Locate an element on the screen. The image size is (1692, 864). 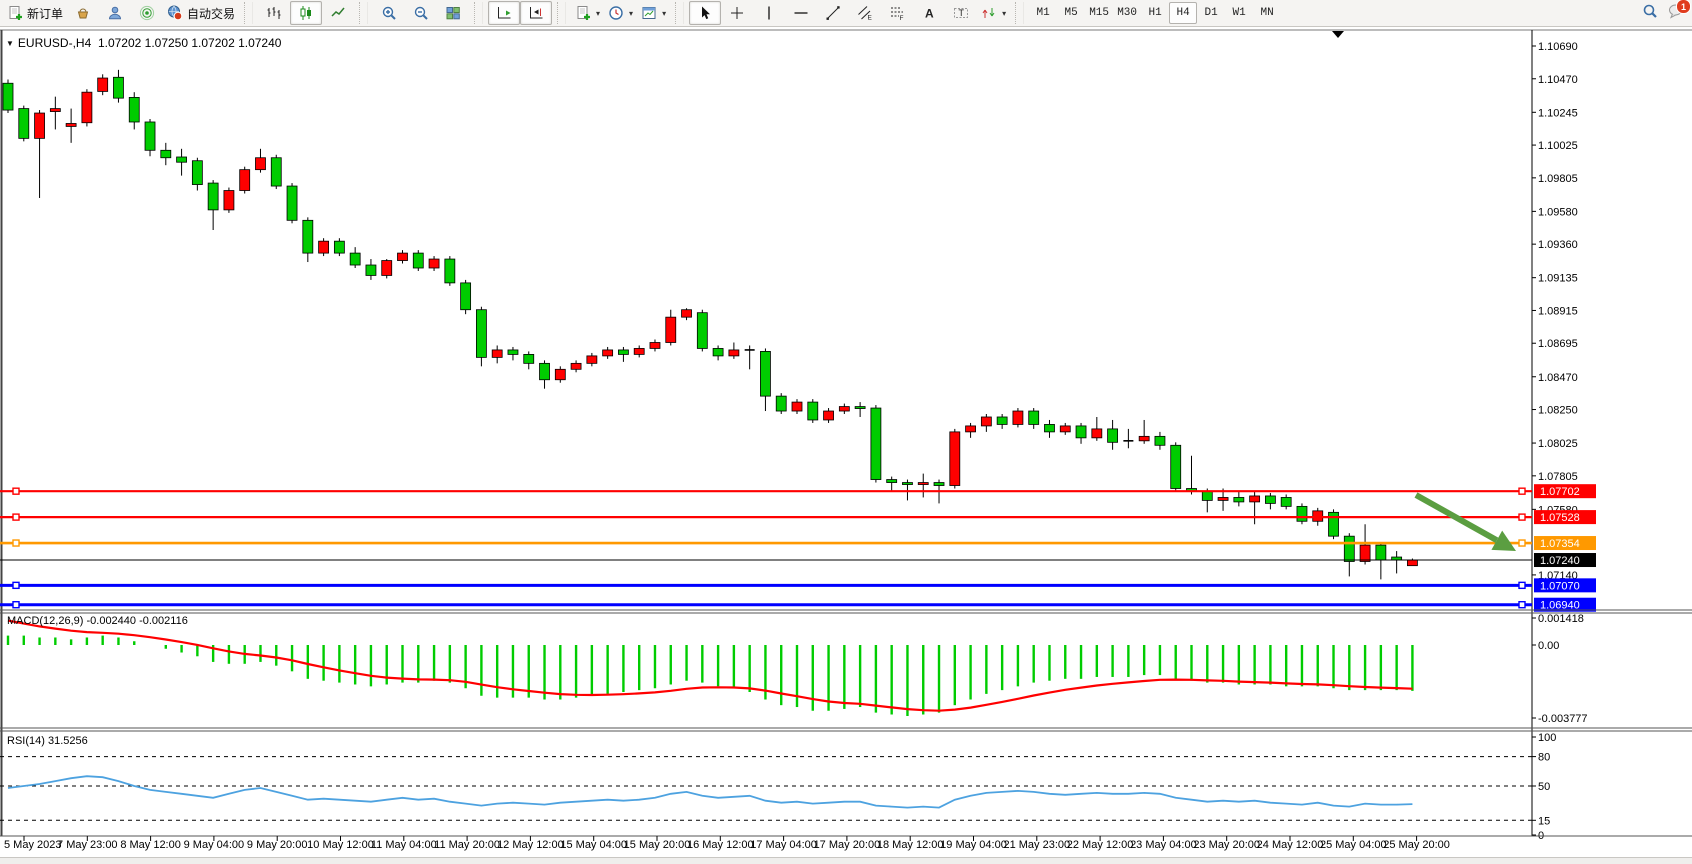
autotrading-button: 自动交易 is located at coordinates (201, 13).